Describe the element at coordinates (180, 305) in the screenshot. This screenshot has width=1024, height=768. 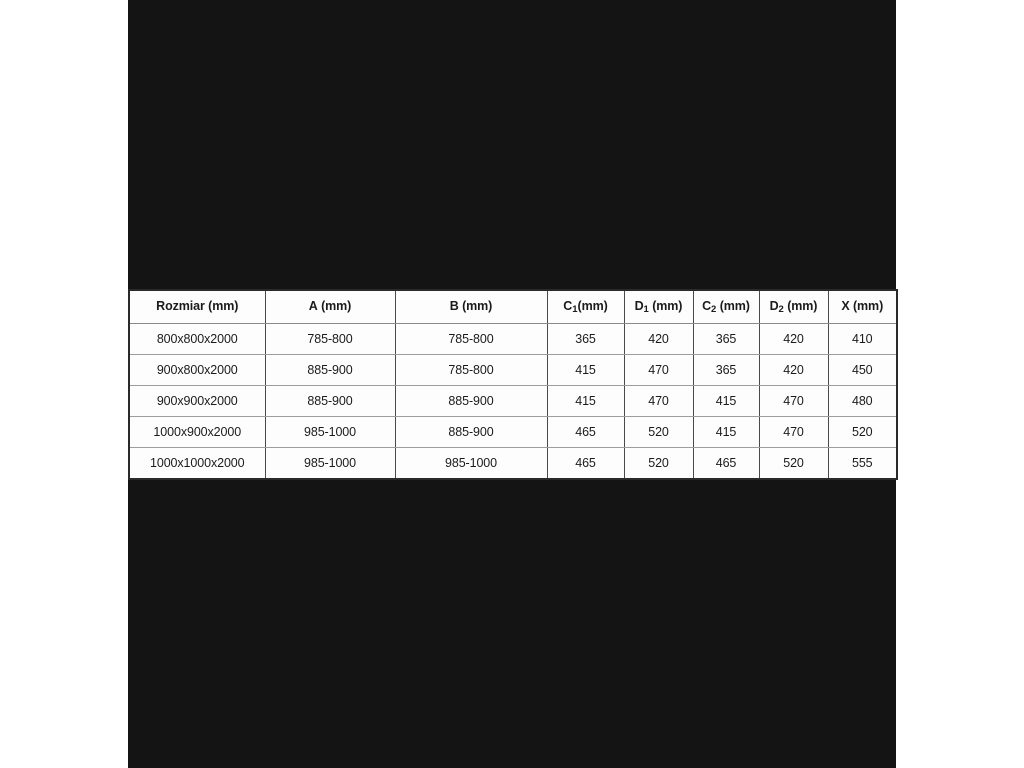
I see `column-header-rozmiar-base: Rozmiar` at that location.